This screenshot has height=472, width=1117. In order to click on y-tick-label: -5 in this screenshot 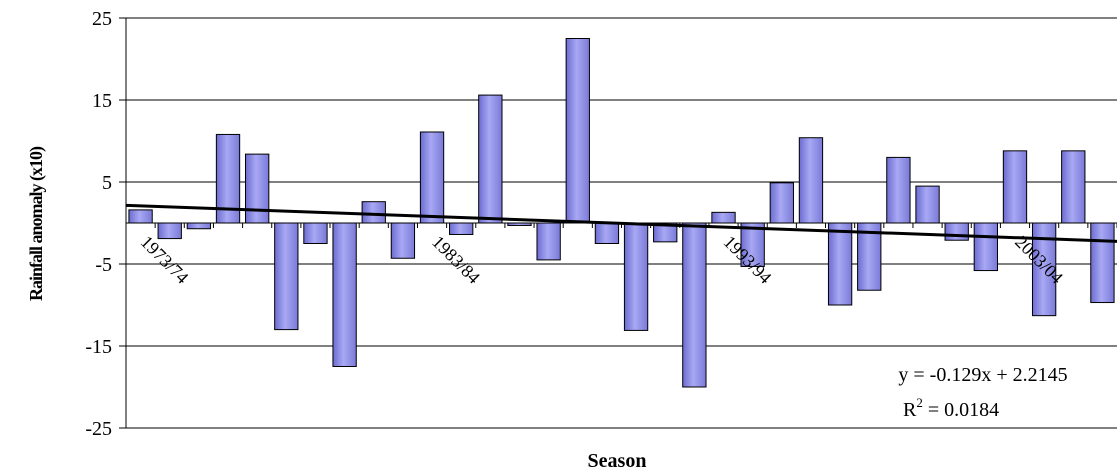, I will do `click(103, 265)`.